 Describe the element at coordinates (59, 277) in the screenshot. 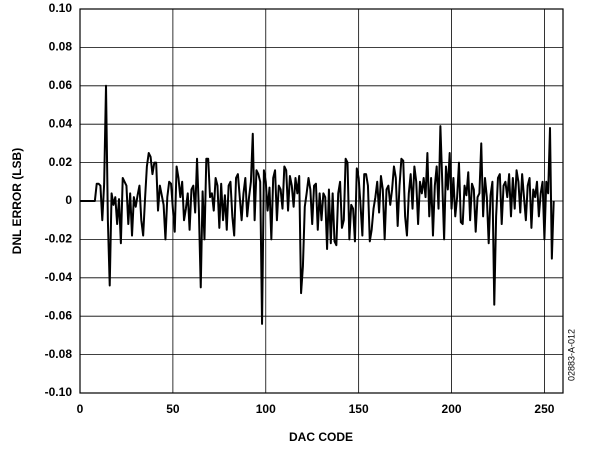

I see `y-tick-label: -0.04` at that location.